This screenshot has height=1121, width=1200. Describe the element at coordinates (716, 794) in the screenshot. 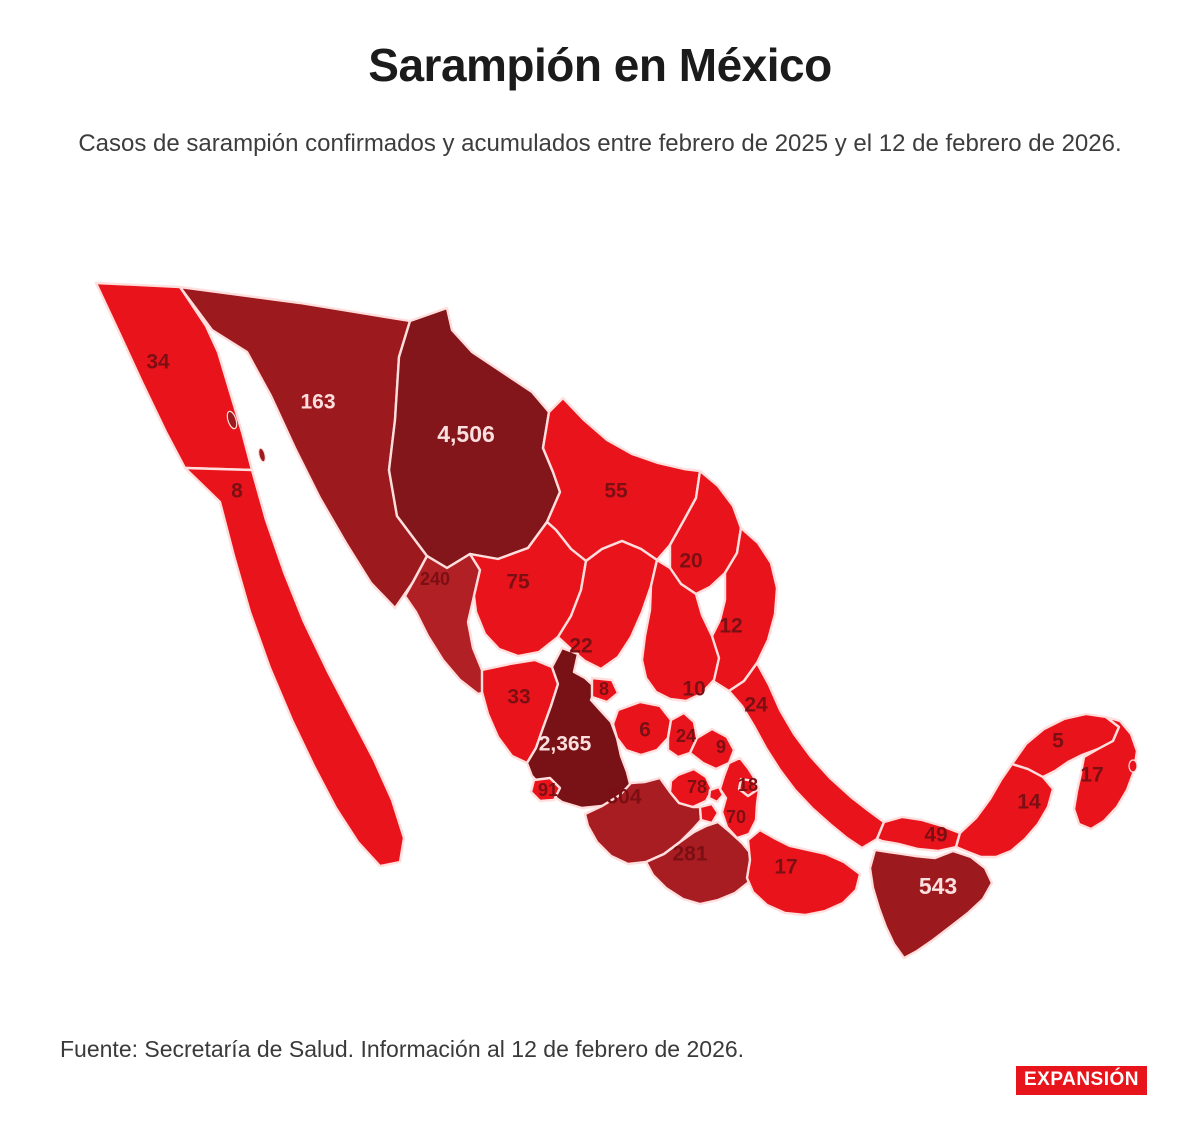

I see `state-ciudad-de-mexico` at that location.